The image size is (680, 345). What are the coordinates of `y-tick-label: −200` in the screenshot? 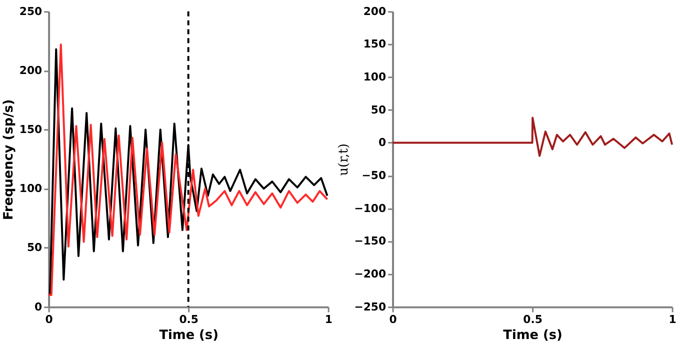 It's located at (370, 273).